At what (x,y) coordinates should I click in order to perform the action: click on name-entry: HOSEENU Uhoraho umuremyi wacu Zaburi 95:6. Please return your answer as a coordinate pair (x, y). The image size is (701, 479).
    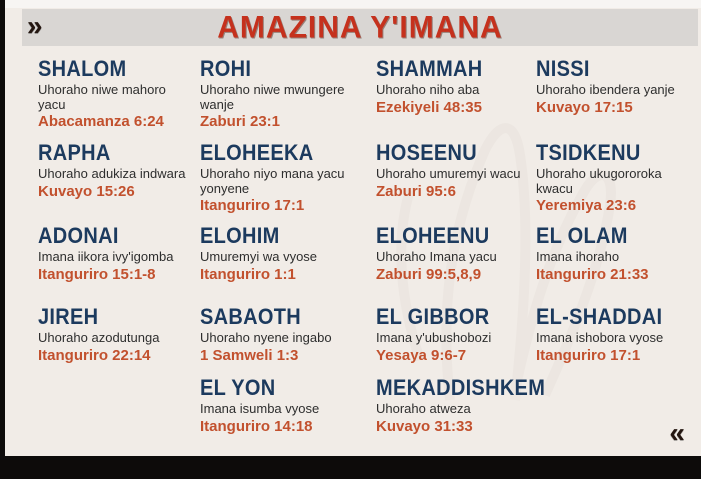
    Looking at the image, I should click on (456, 182).